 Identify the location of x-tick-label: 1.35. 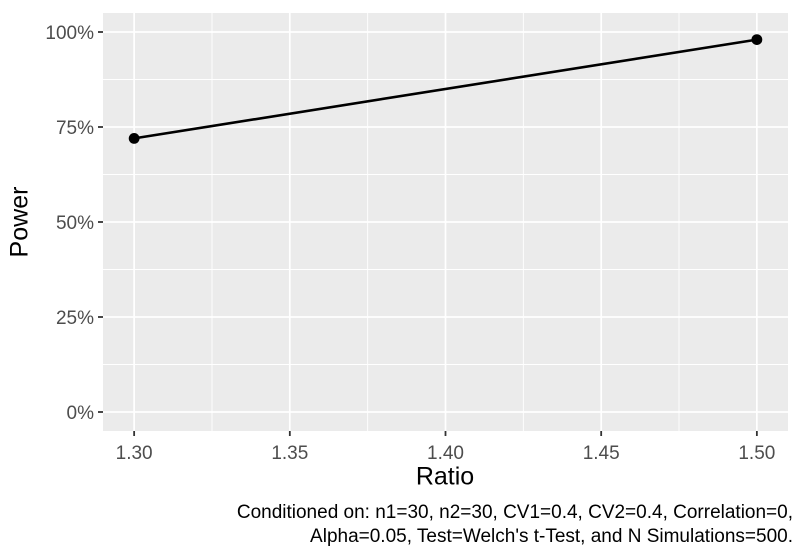
(289, 453).